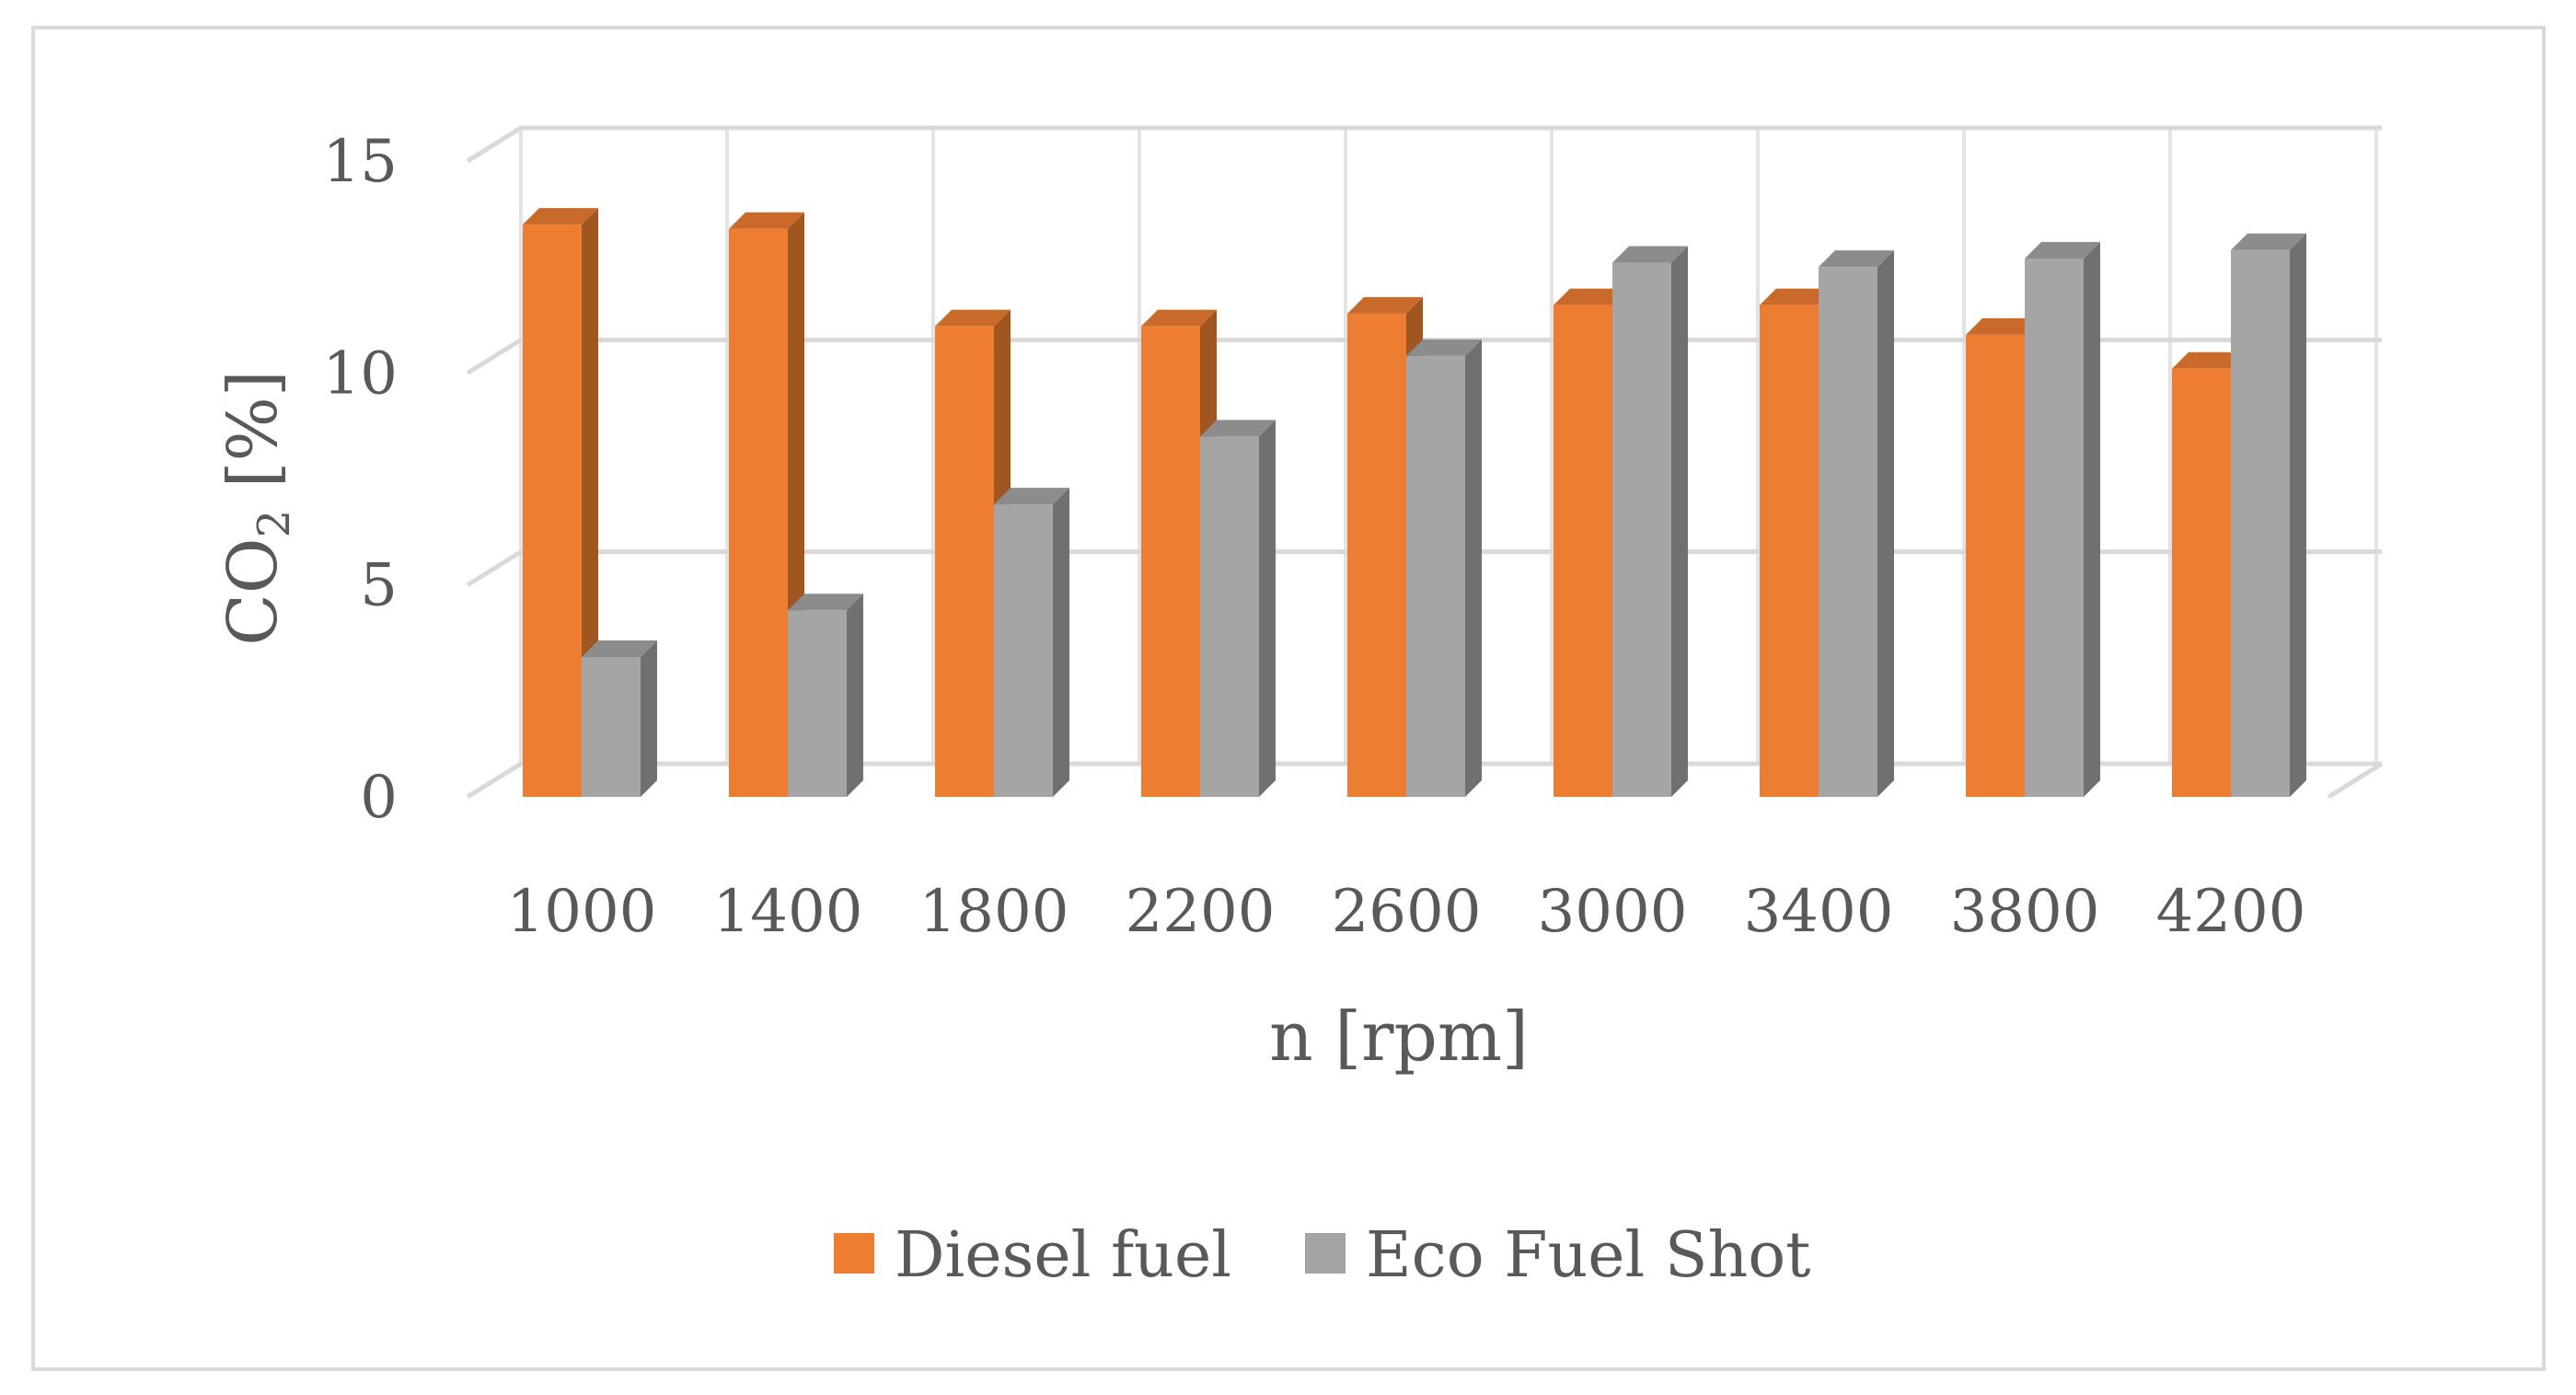 The width and height of the screenshot is (2576, 1395). What do you see at coordinates (1201, 912) in the screenshot?
I see `x-tick-label-2200: 2200` at bounding box center [1201, 912].